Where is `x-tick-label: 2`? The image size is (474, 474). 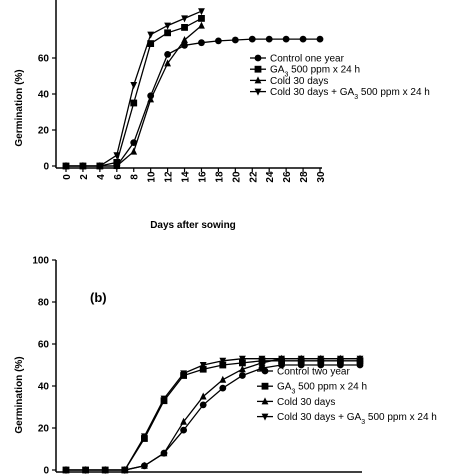
x-tick-label: 2 is located at coordinates (84, 177).